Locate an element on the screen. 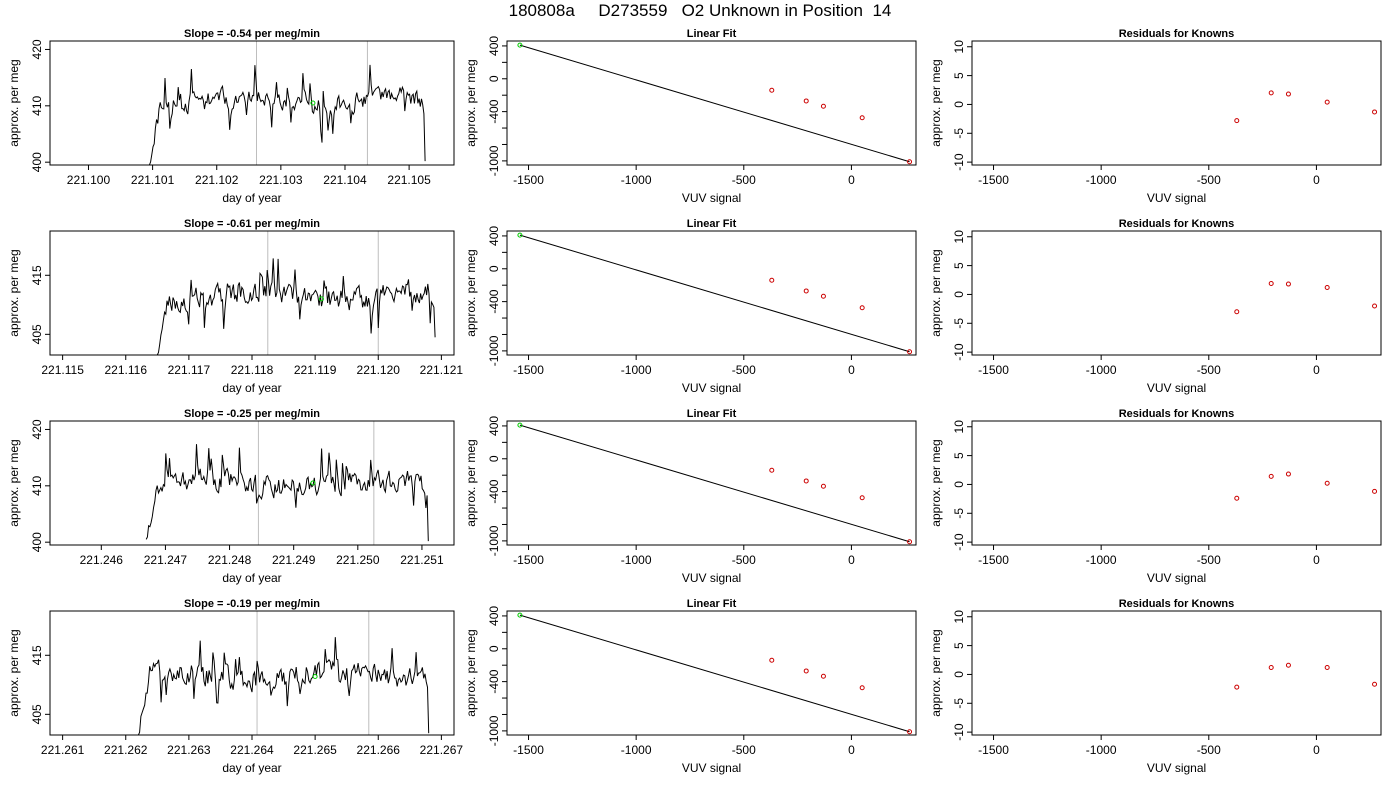 The height and width of the screenshot is (800, 1400). x-tick-label: 221.267 is located at coordinates (442, 750).